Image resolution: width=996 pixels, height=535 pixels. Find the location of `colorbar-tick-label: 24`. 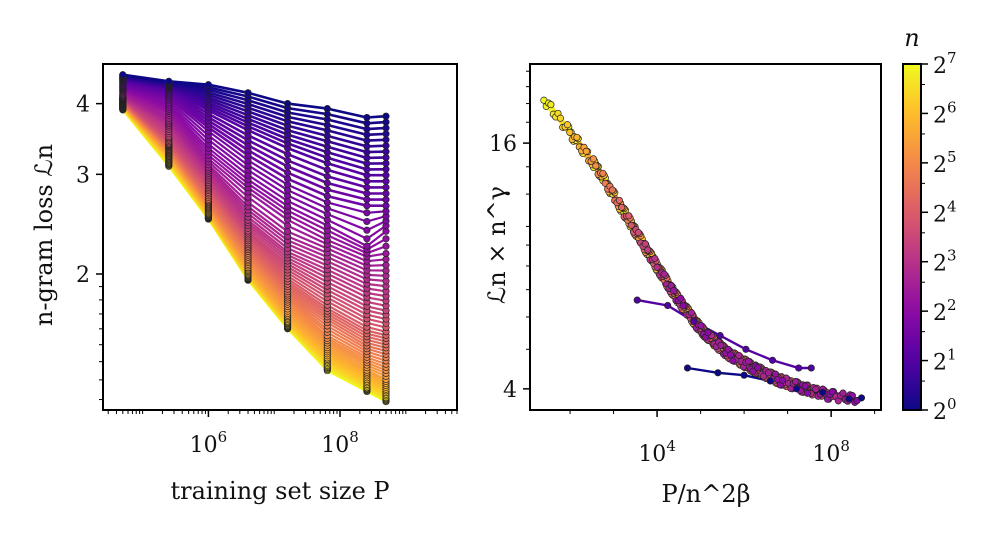

colorbar-tick-label: 24 is located at coordinates (945, 212).